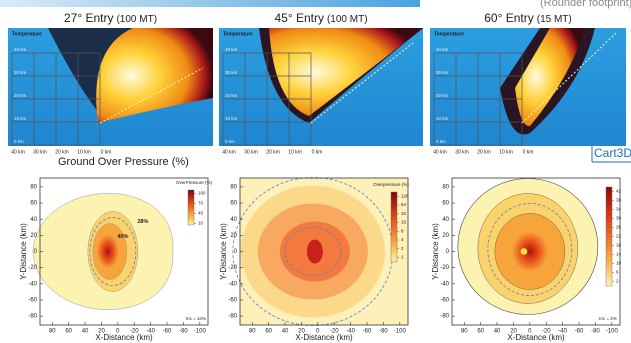 This screenshot has width=631, height=343. What do you see at coordinates (201, 203) in the screenshot?
I see `colorbar-tick-label: 70` at bounding box center [201, 203].